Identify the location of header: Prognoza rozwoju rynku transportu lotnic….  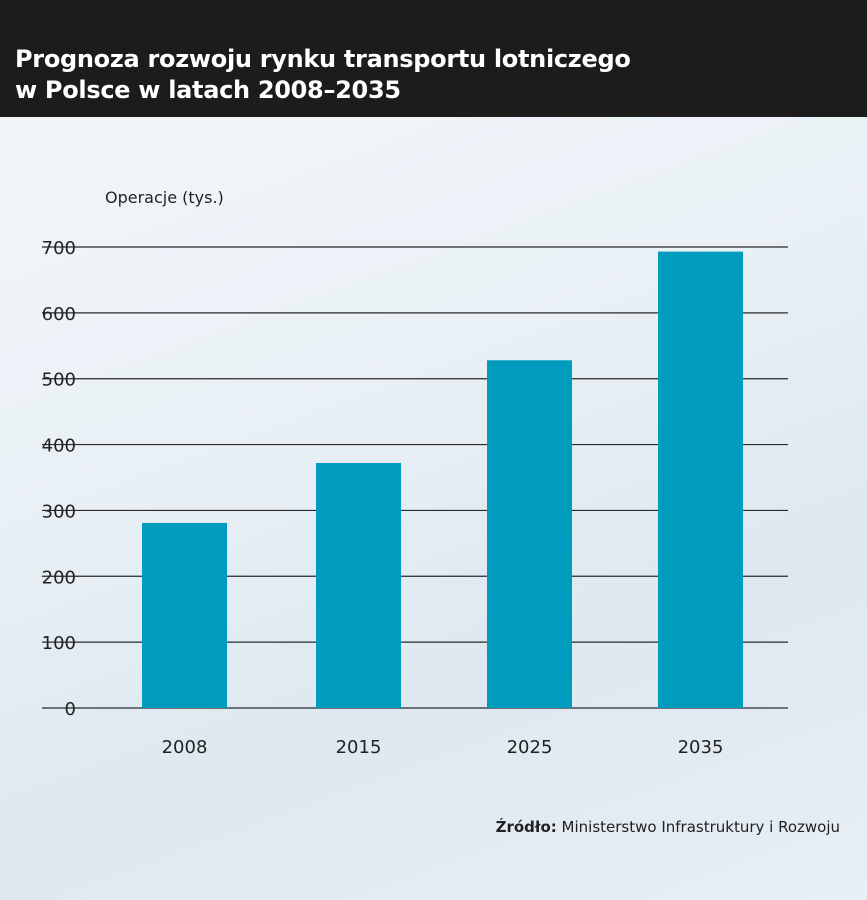
(433, 58).